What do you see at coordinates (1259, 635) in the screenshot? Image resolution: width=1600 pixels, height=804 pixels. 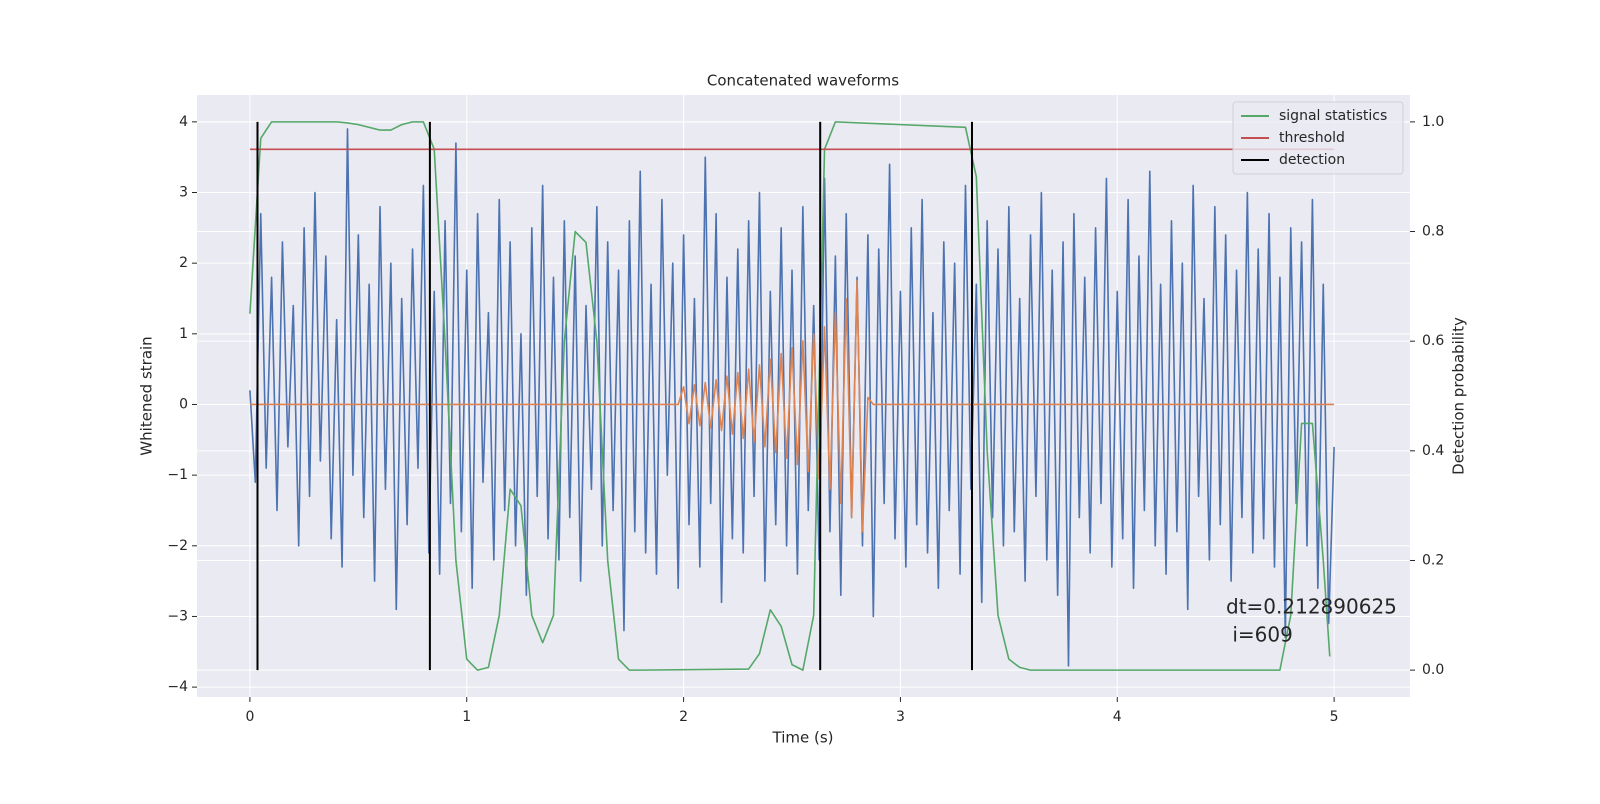 I see `annotation: i=609` at bounding box center [1259, 635].